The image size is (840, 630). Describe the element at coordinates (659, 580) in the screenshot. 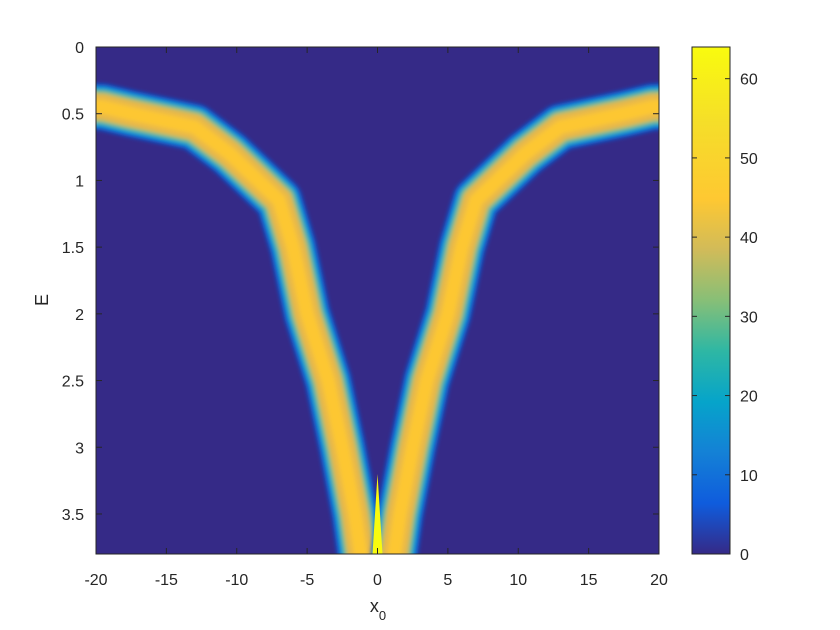

I see `x-tick-label: 20` at that location.